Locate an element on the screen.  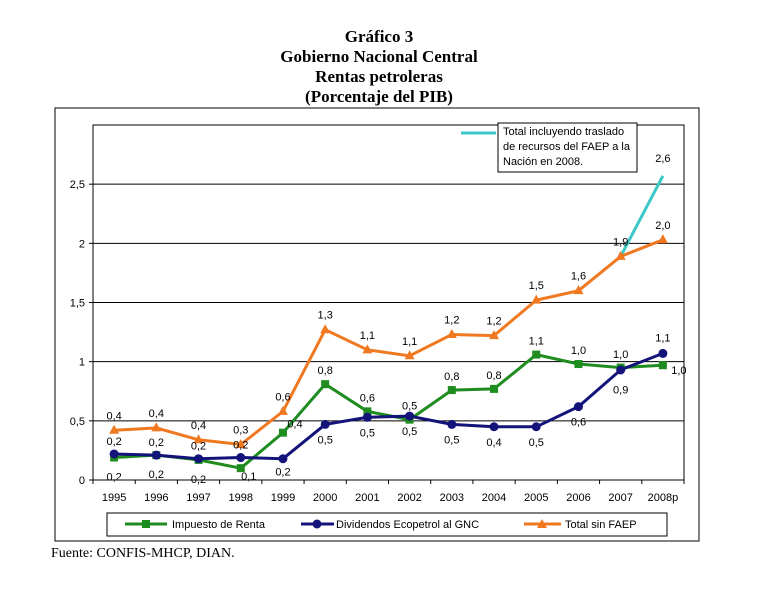
y-tick-label: 0,5 is located at coordinates (77, 422).